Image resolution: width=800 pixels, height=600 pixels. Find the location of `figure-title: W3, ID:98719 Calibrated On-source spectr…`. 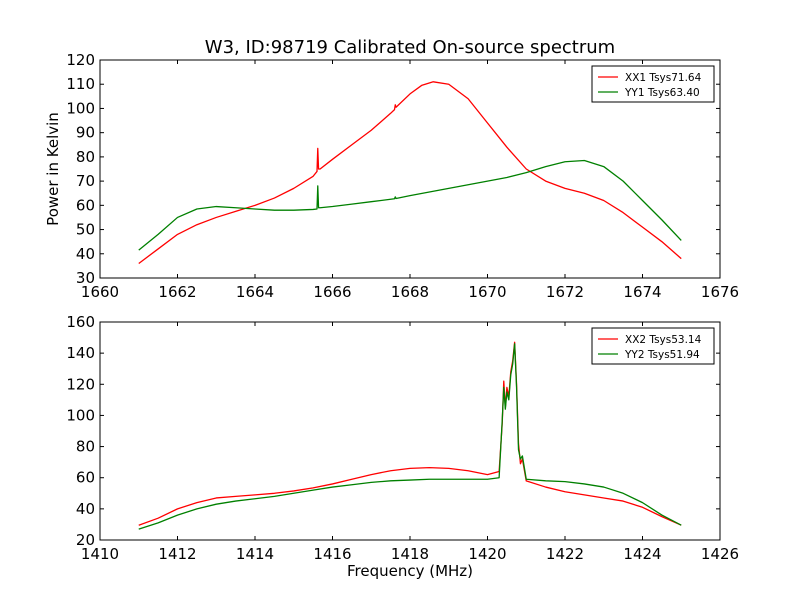

figure-title: W3, ID:98719 Calibrated On-source spectr… is located at coordinates (410, 47).